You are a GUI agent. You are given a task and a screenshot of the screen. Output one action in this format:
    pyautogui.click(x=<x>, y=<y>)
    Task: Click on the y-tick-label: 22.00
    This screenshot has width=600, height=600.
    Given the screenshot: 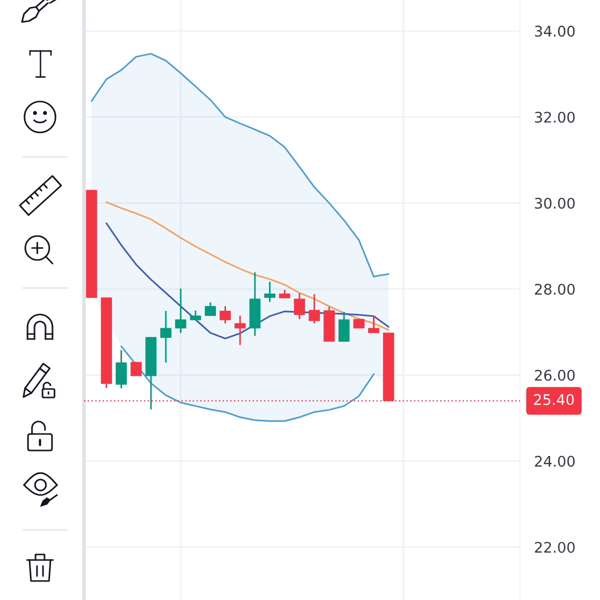 What is the action you would take?
    pyautogui.click(x=554, y=547)
    